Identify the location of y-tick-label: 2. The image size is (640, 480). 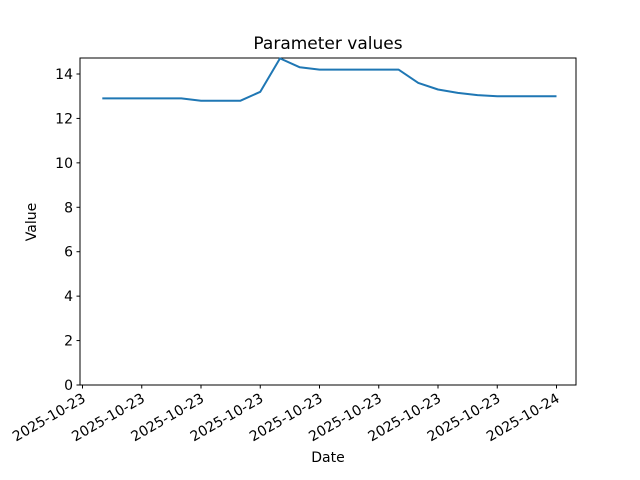
(68, 342).